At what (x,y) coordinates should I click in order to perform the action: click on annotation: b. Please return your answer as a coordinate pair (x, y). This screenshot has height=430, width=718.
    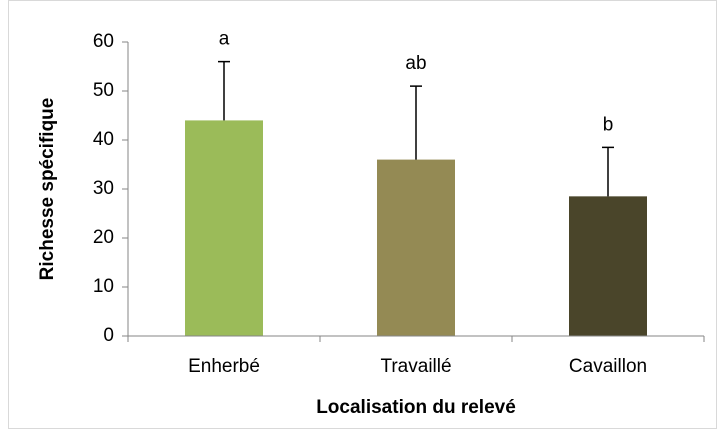
    Looking at the image, I should click on (608, 124).